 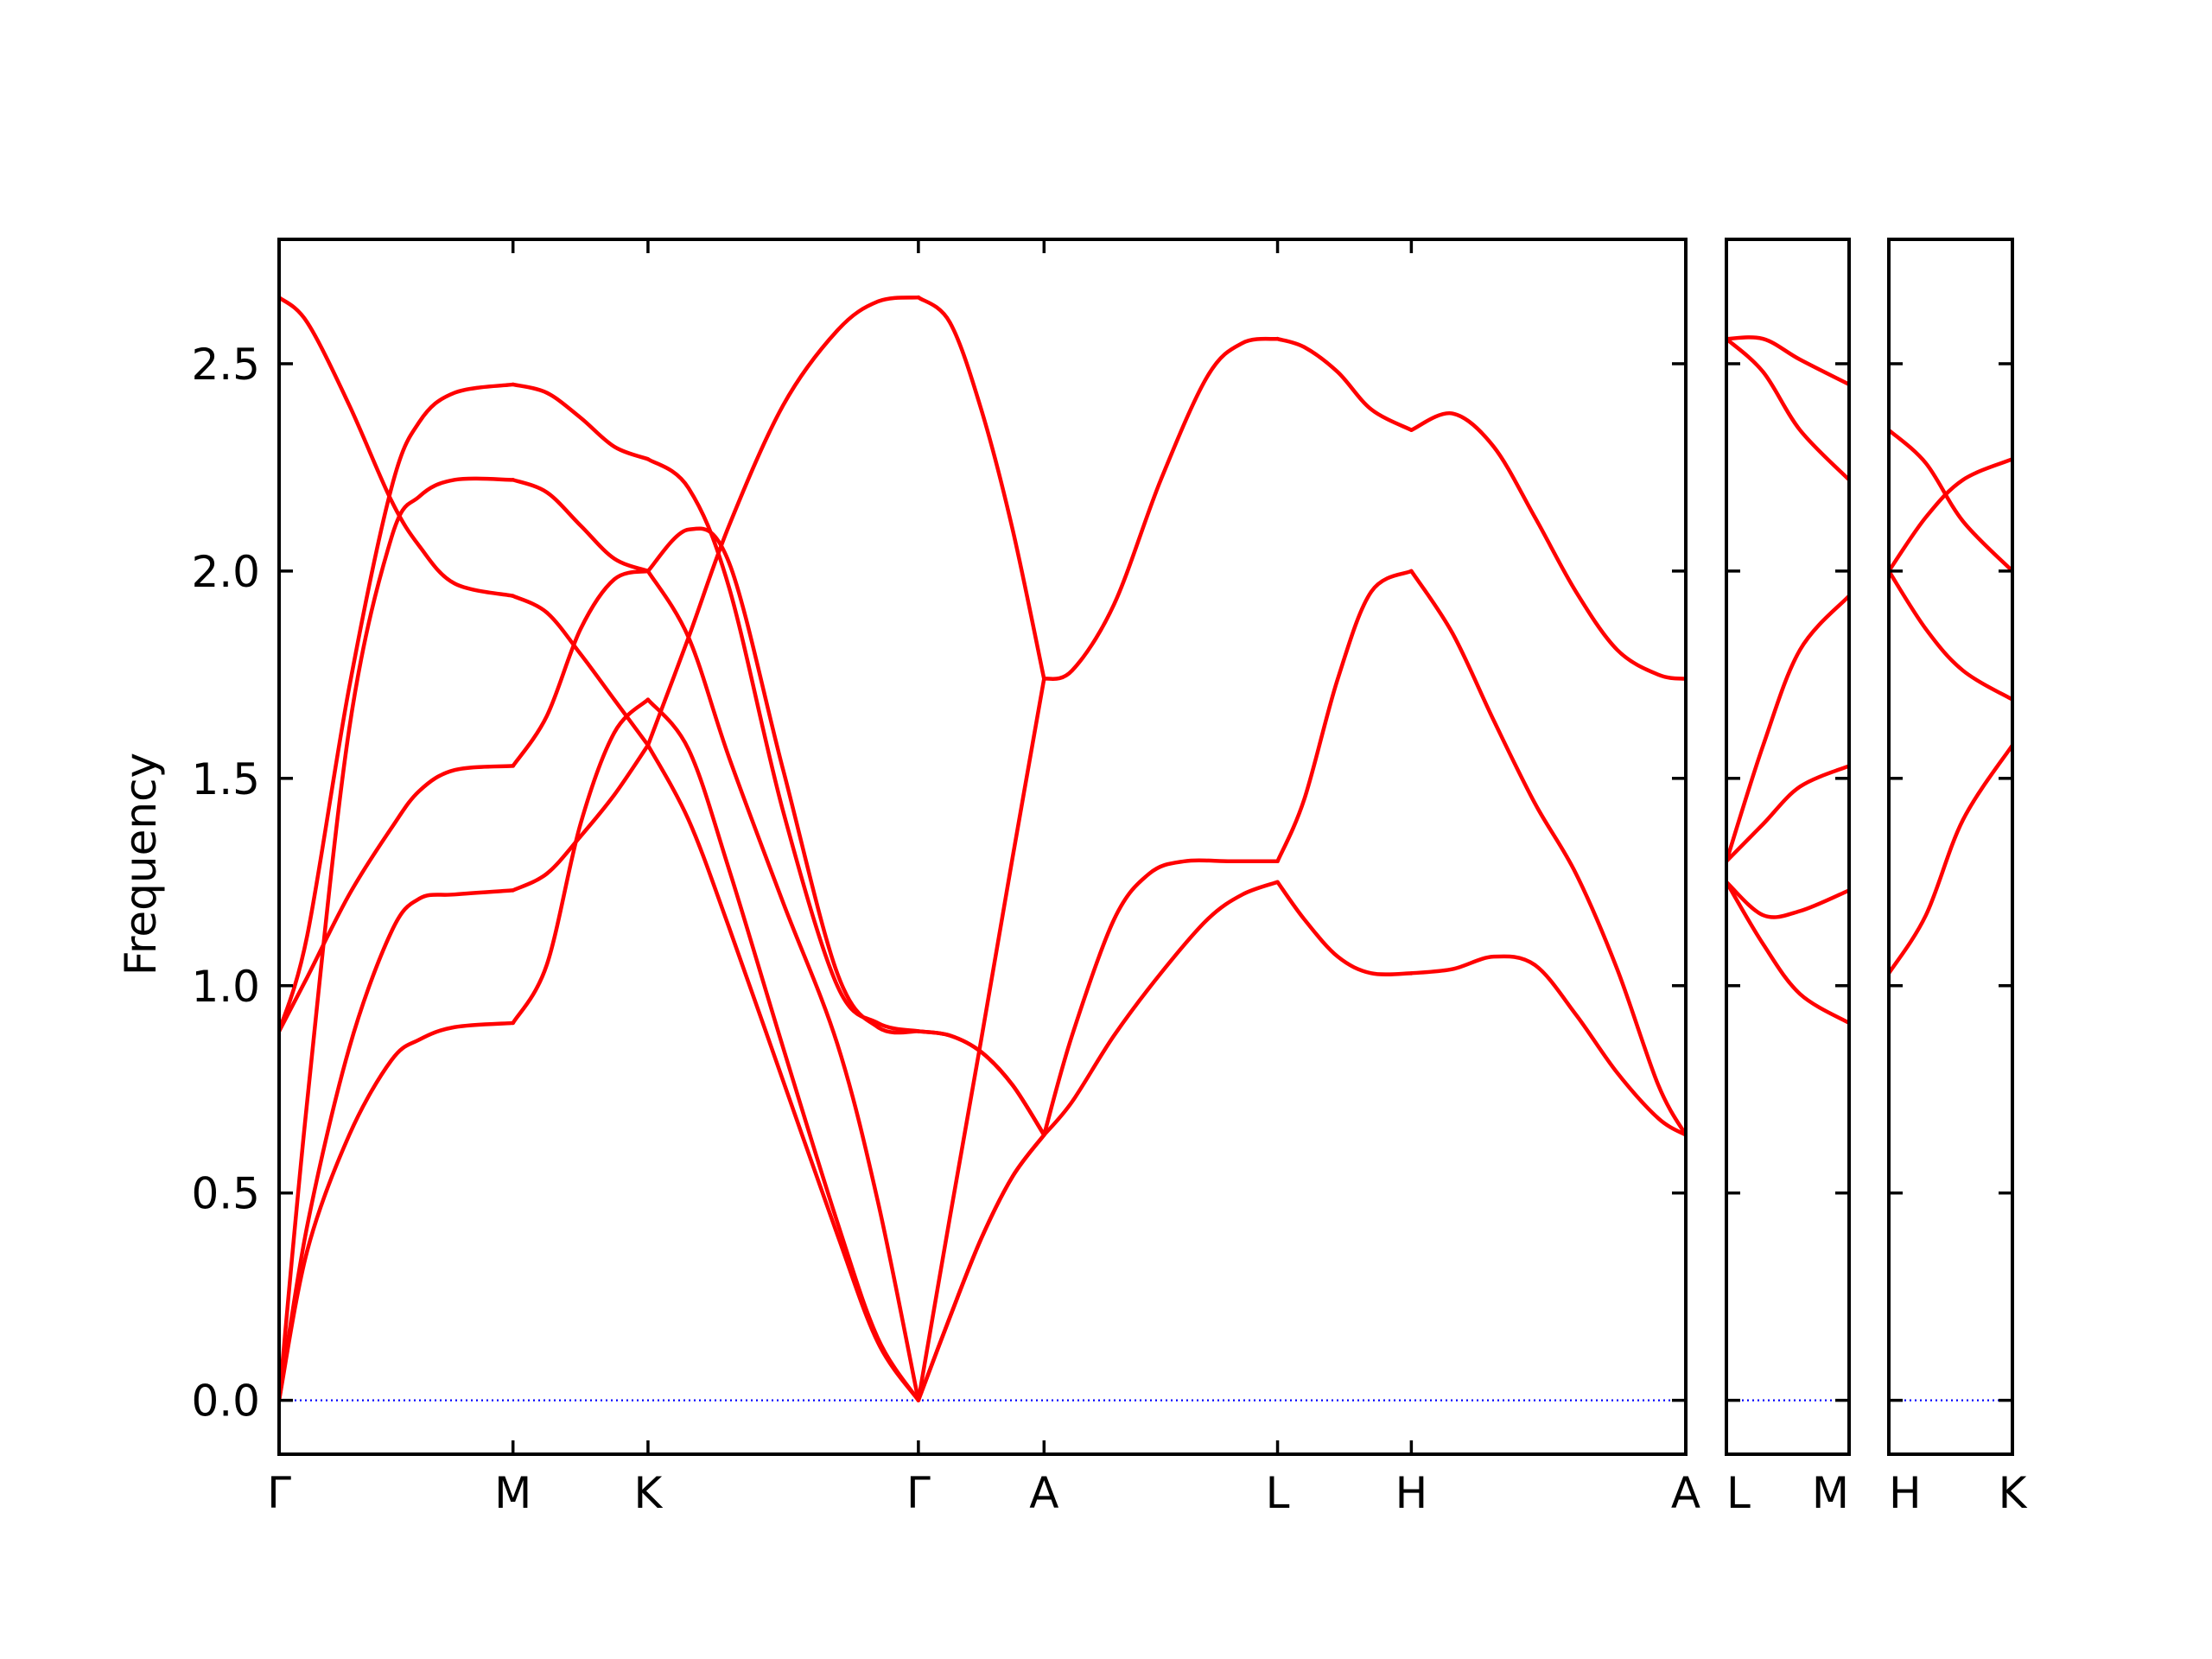 What do you see at coordinates (225, 1194) in the screenshot?
I see `y-tick-label: 0.5` at bounding box center [225, 1194].